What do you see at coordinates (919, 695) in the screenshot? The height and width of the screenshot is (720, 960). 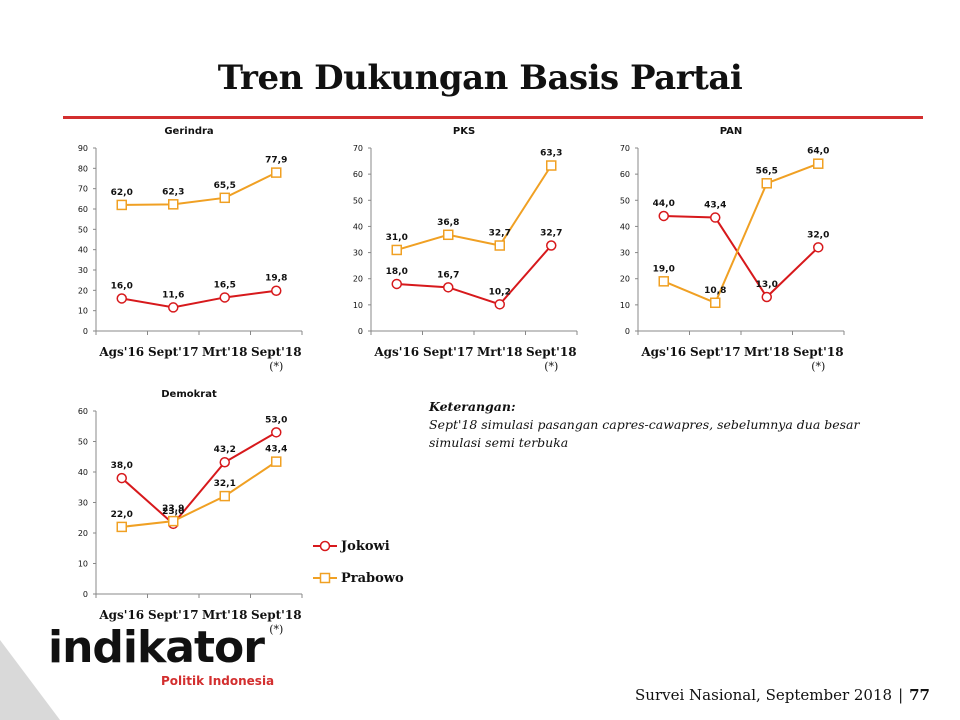 I see `page-number: 77` at bounding box center [919, 695].